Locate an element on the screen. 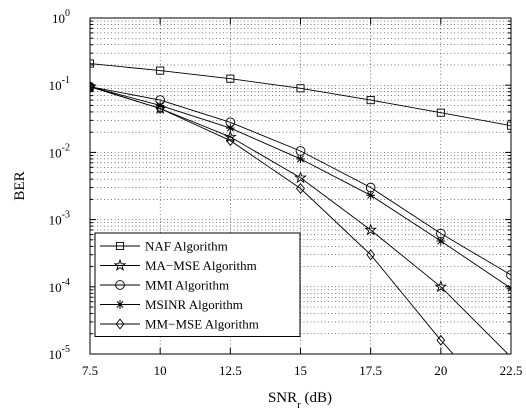 The height and width of the screenshot is (416, 526). legend-entry: MSINR Algorithm is located at coordinates (171, 304).